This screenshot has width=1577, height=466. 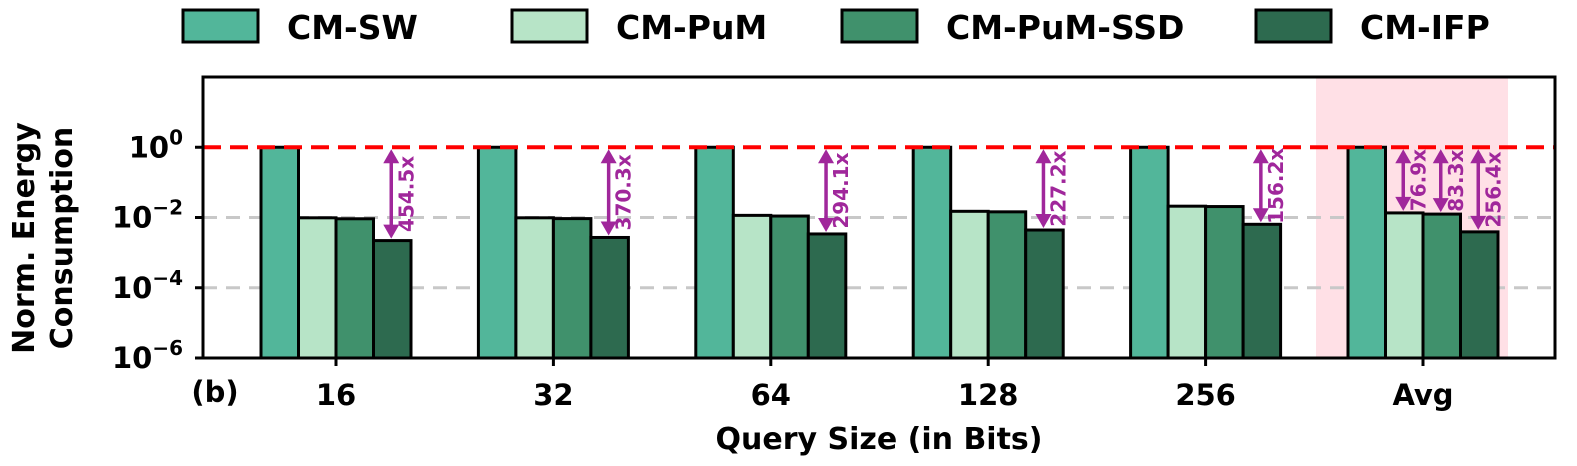 I want to click on legend-item-cm-pum: CM-PuM, so click(x=638, y=27).